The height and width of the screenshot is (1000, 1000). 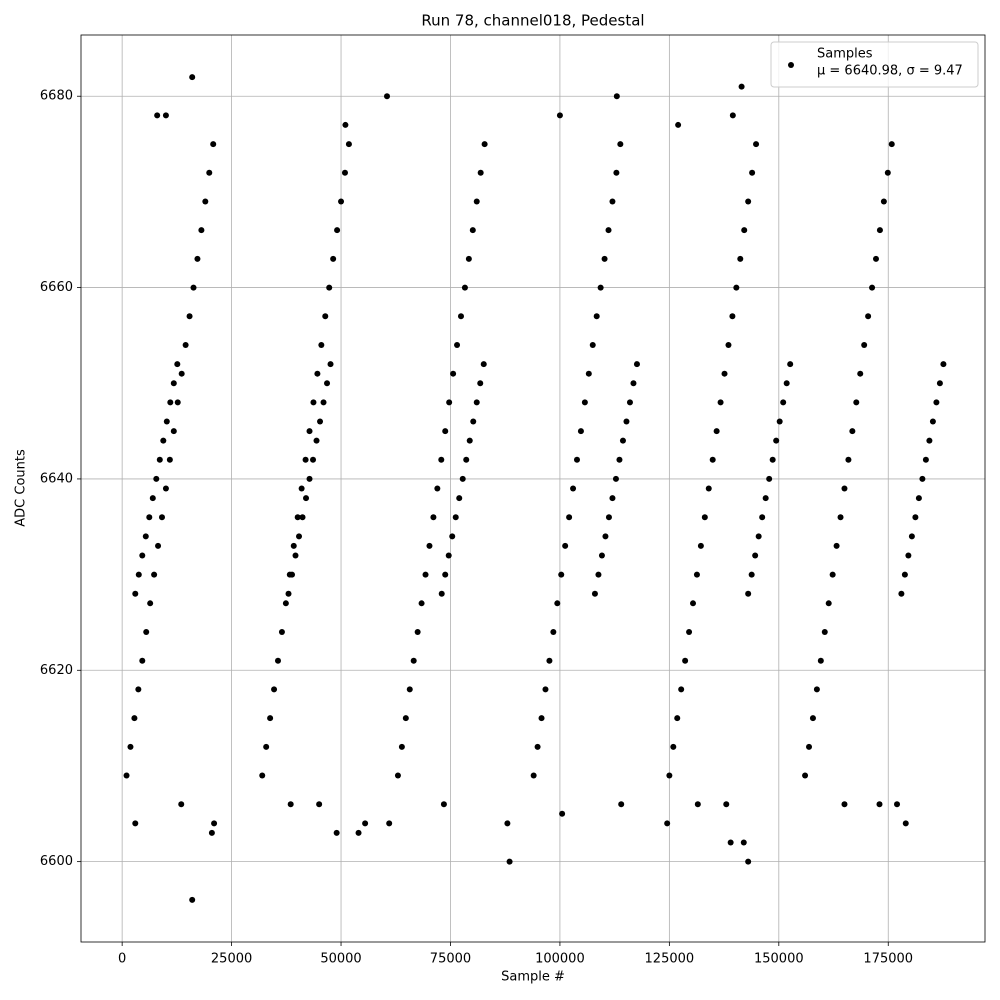 What do you see at coordinates (560, 959) in the screenshot?
I see `x-tick-label: 100000` at bounding box center [560, 959].